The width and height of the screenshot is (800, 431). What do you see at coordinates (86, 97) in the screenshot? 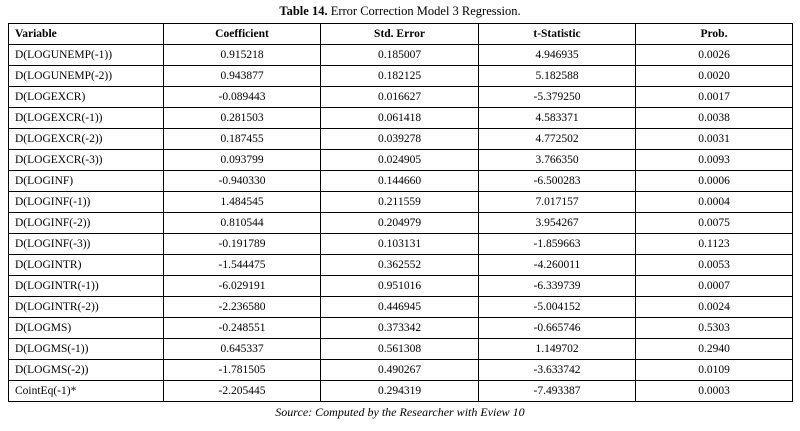
I see `cell-variable: D(LOGEXCR)` at bounding box center [86, 97].